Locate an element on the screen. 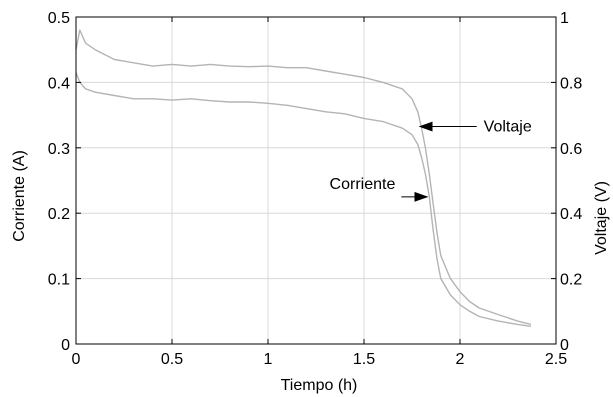  y-left-tick-label: 0.4 is located at coordinates (59, 83).